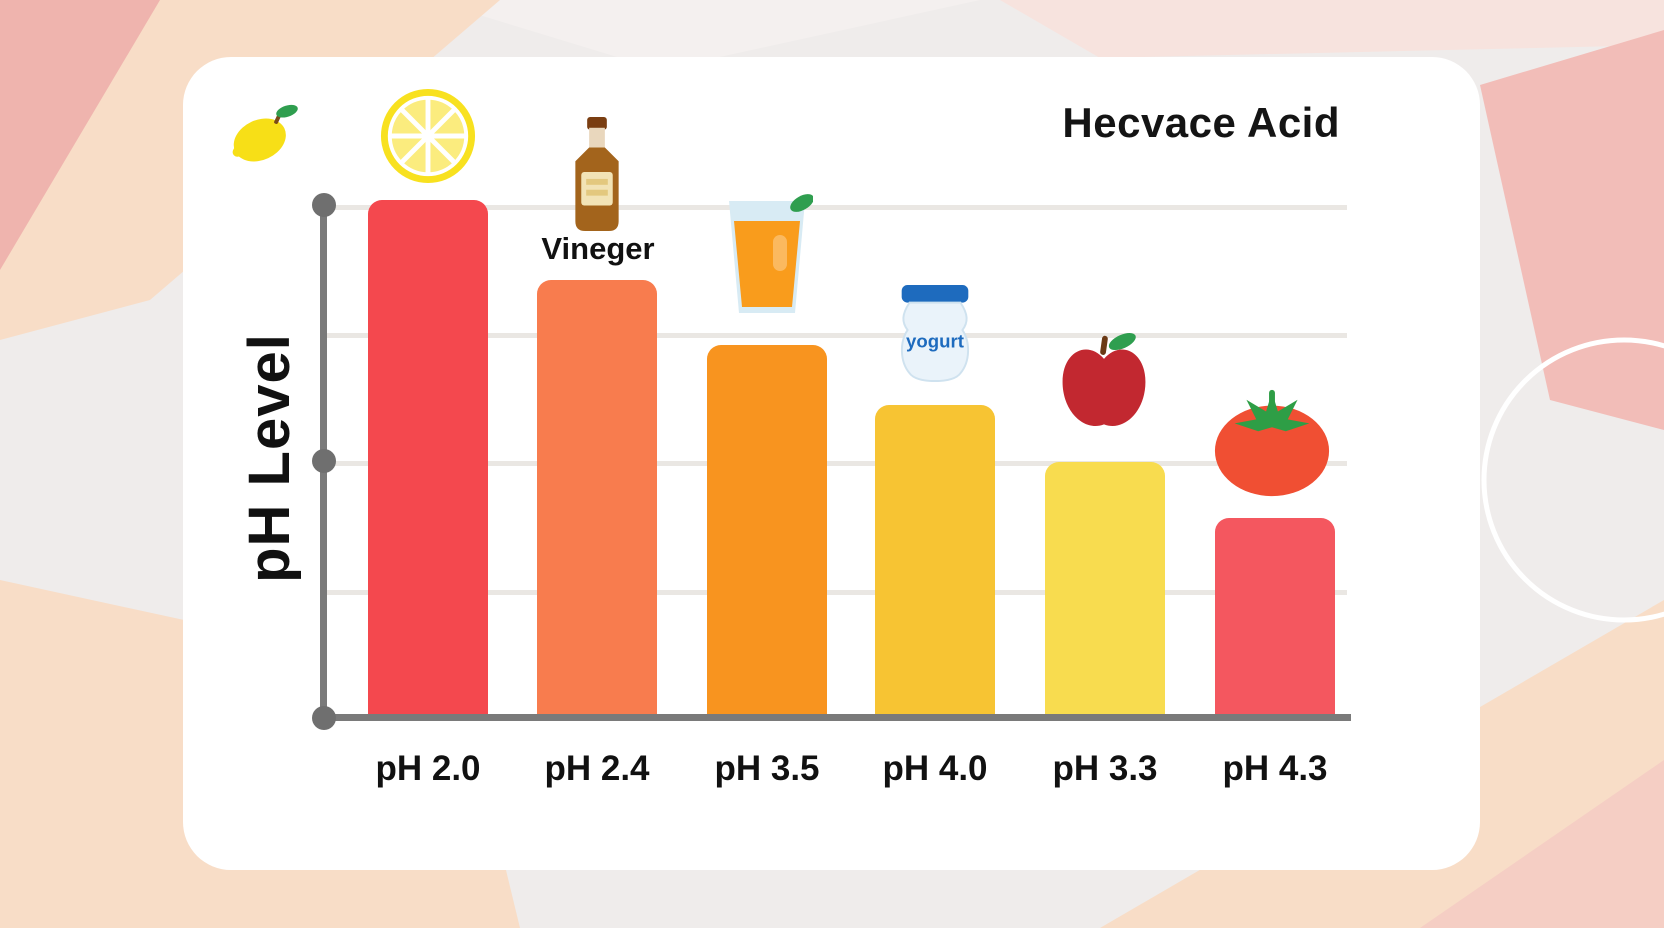 The image size is (1664, 928). I want to click on x-label-vinegar: pH 2.4, so click(597, 768).